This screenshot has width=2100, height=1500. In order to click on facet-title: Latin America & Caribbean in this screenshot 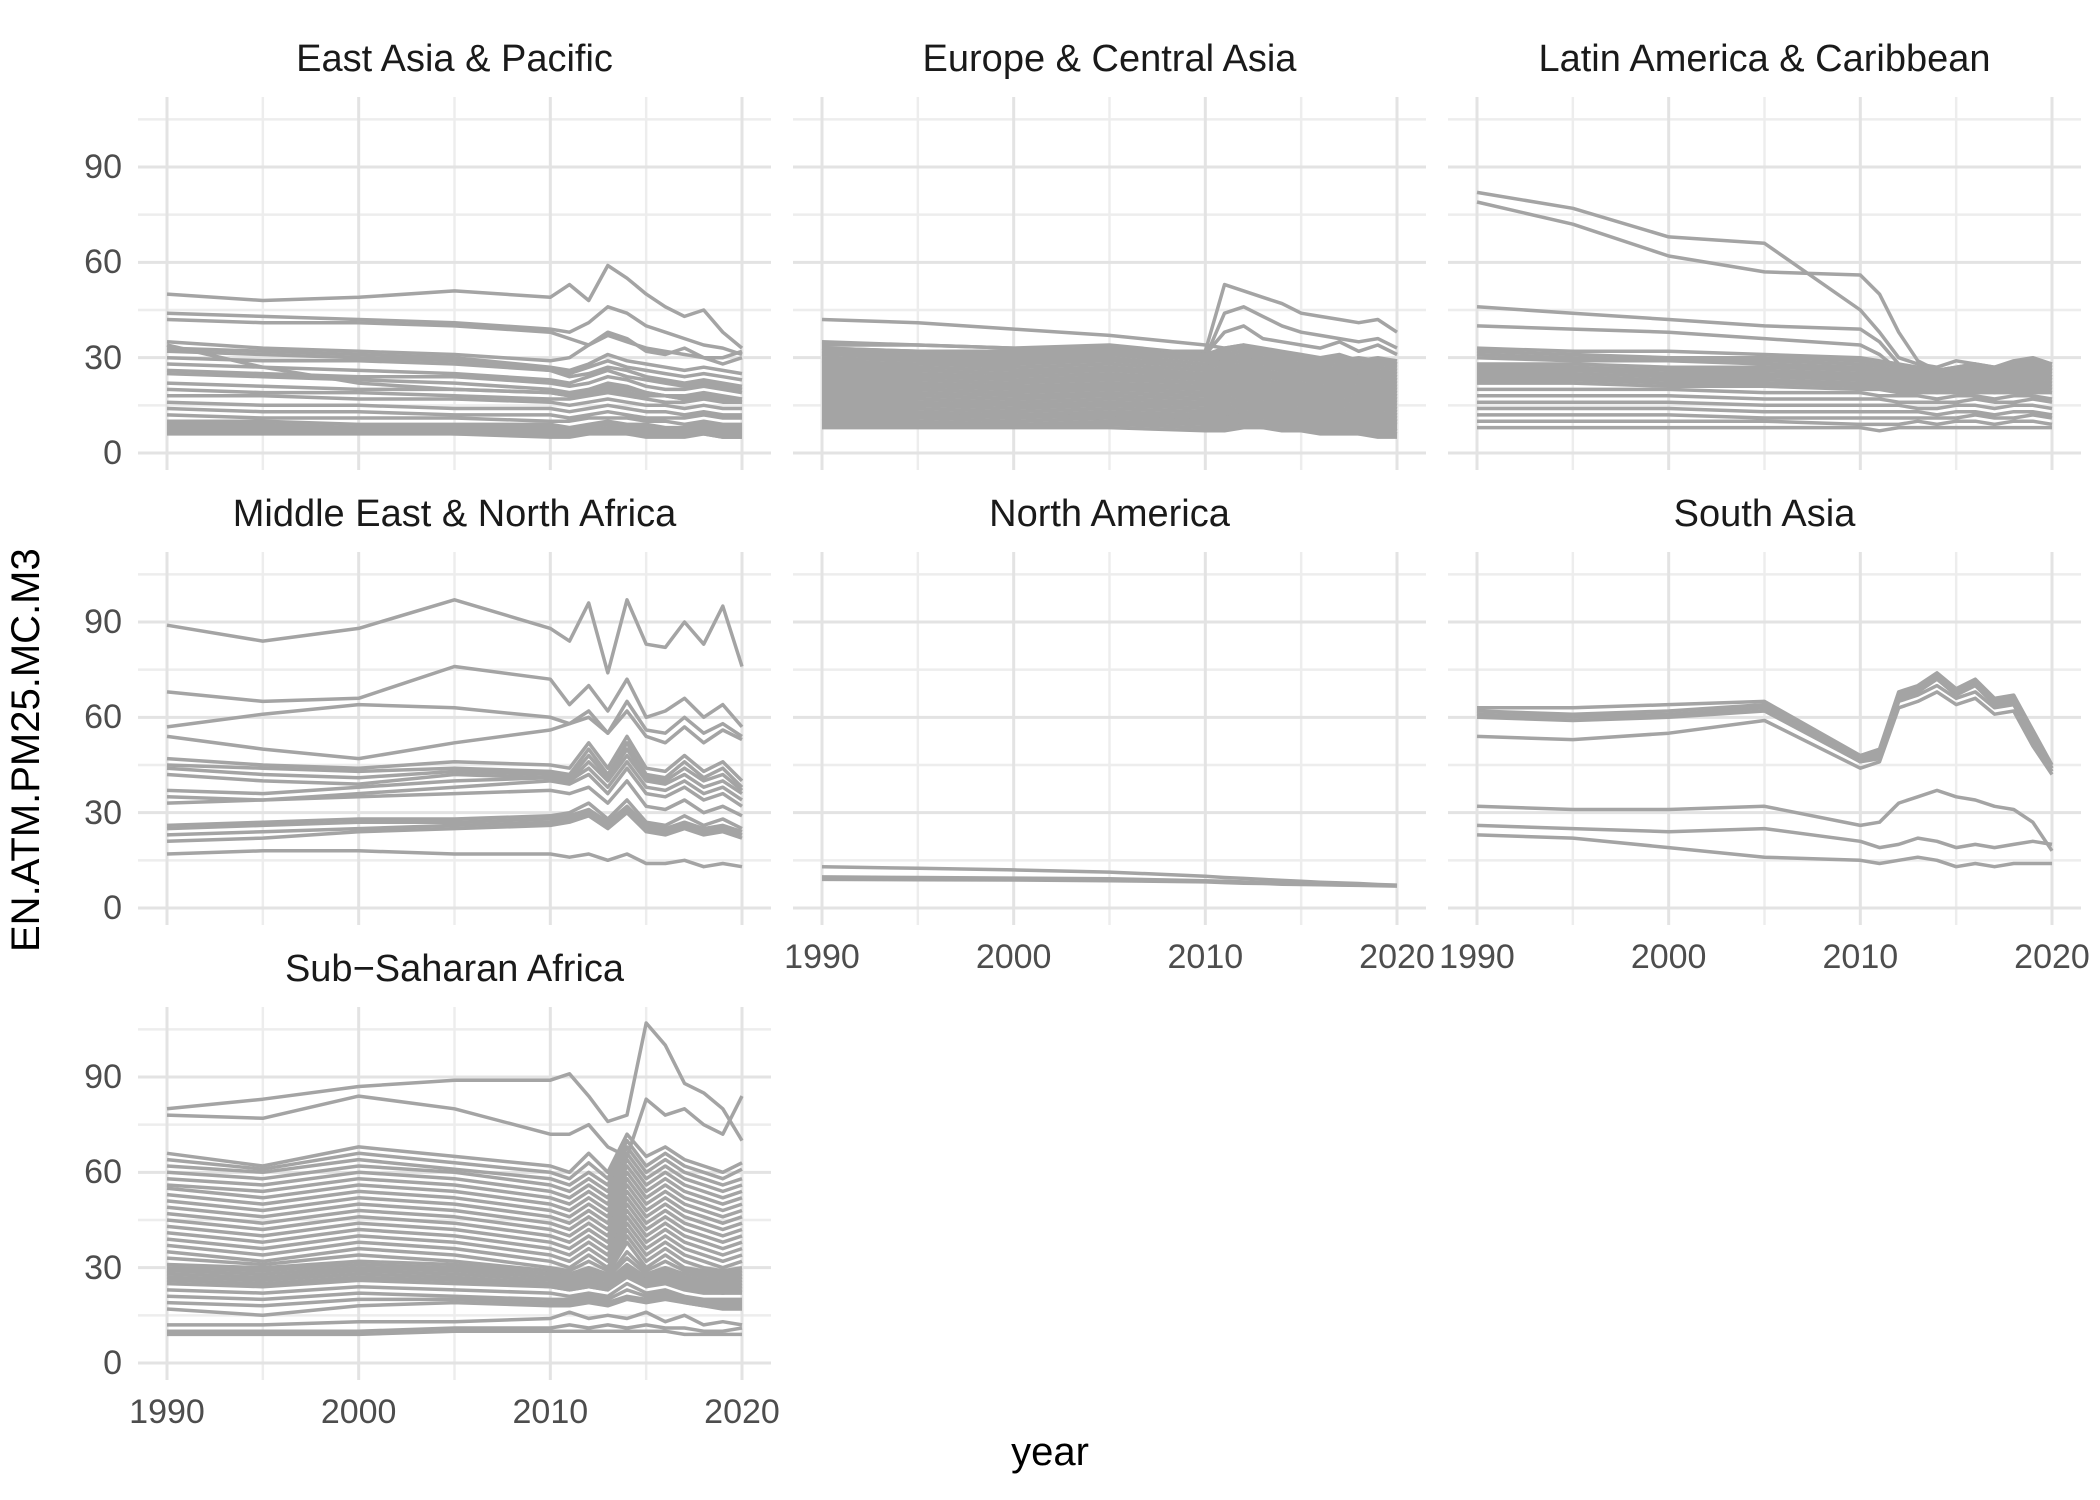, I will do `click(1764, 59)`.